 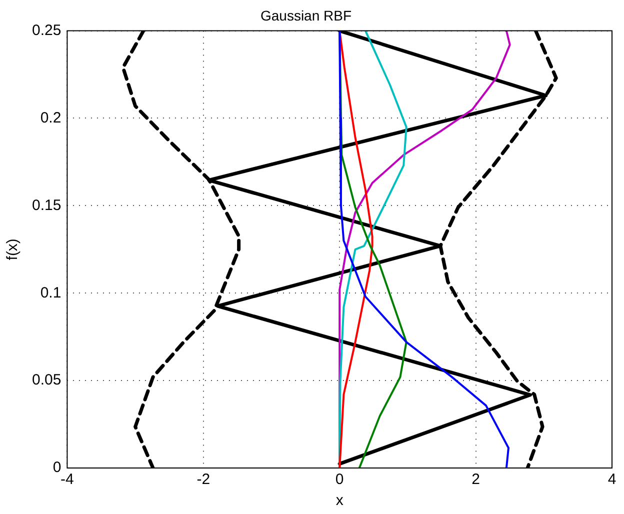 I want to click on y-tick-label: 0.25, so click(x=47, y=30).